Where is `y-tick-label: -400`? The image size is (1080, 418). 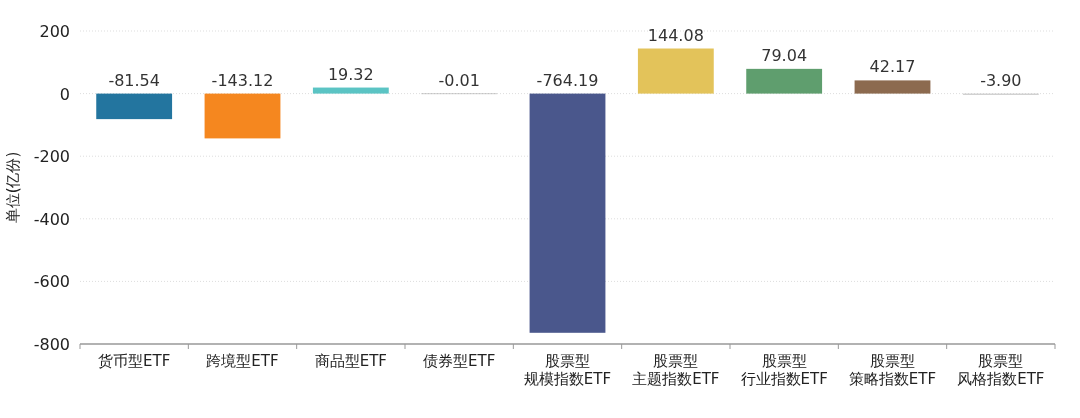
y-tick-label: -400 is located at coordinates (51, 219).